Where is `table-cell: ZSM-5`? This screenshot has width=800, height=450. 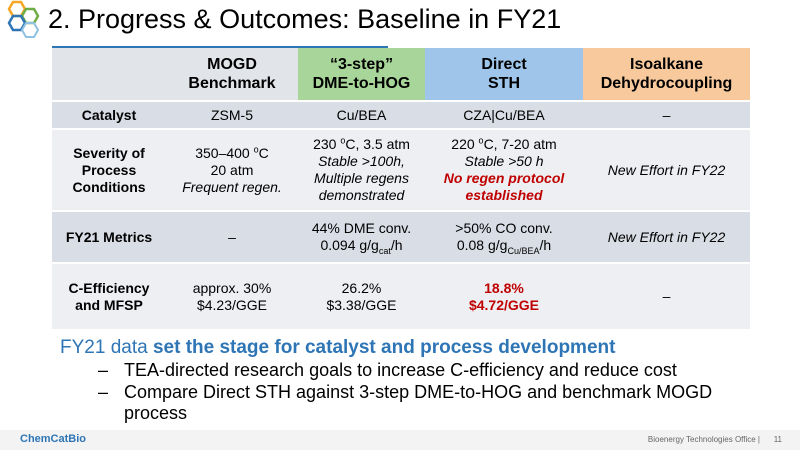 table-cell: ZSM-5 is located at coordinates (232, 114).